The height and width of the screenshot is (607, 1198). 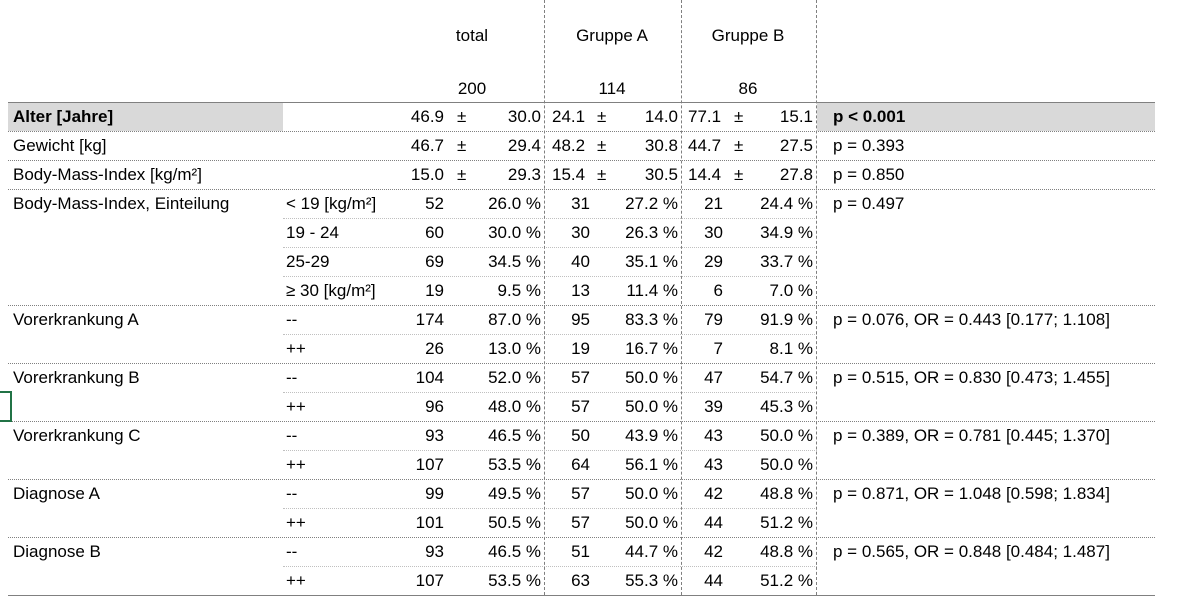 I want to click on groupb-n: 43, so click(x=713, y=464).